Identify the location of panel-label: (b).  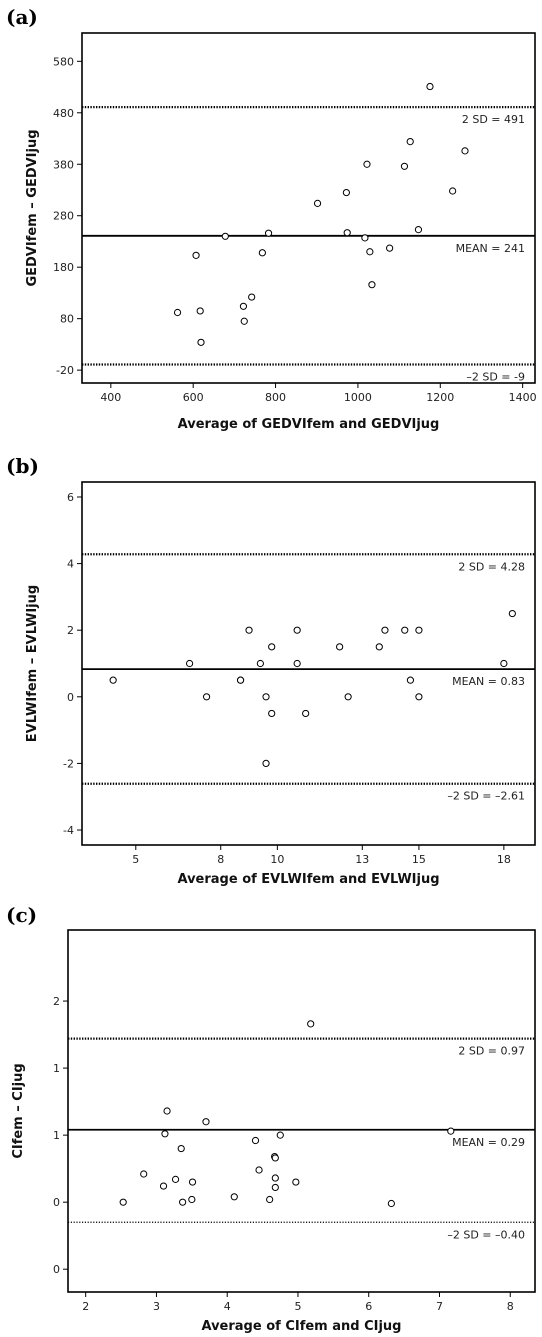
(22, 466).